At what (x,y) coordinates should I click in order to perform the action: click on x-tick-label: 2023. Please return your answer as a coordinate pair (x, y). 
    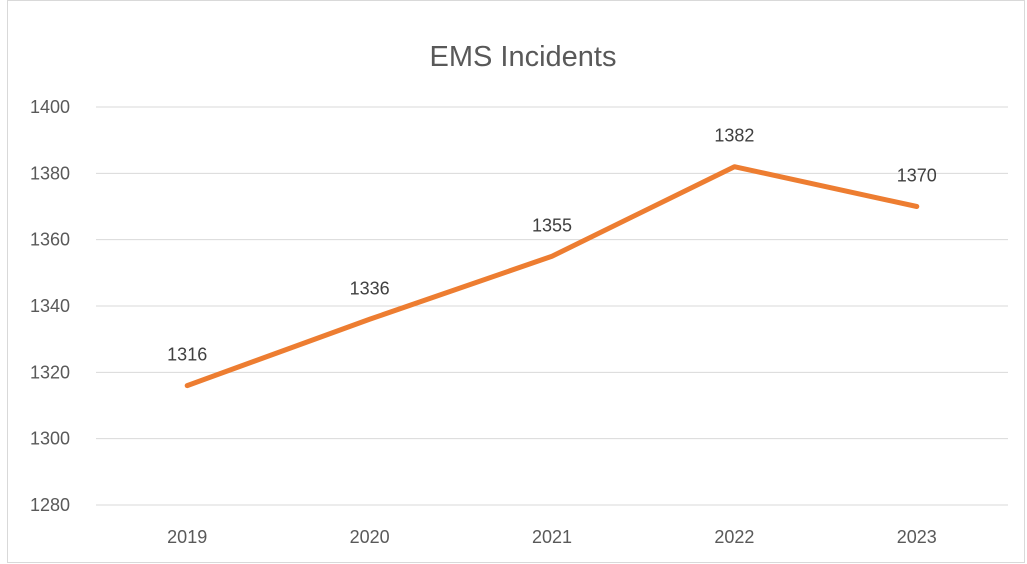
    Looking at the image, I should click on (917, 537).